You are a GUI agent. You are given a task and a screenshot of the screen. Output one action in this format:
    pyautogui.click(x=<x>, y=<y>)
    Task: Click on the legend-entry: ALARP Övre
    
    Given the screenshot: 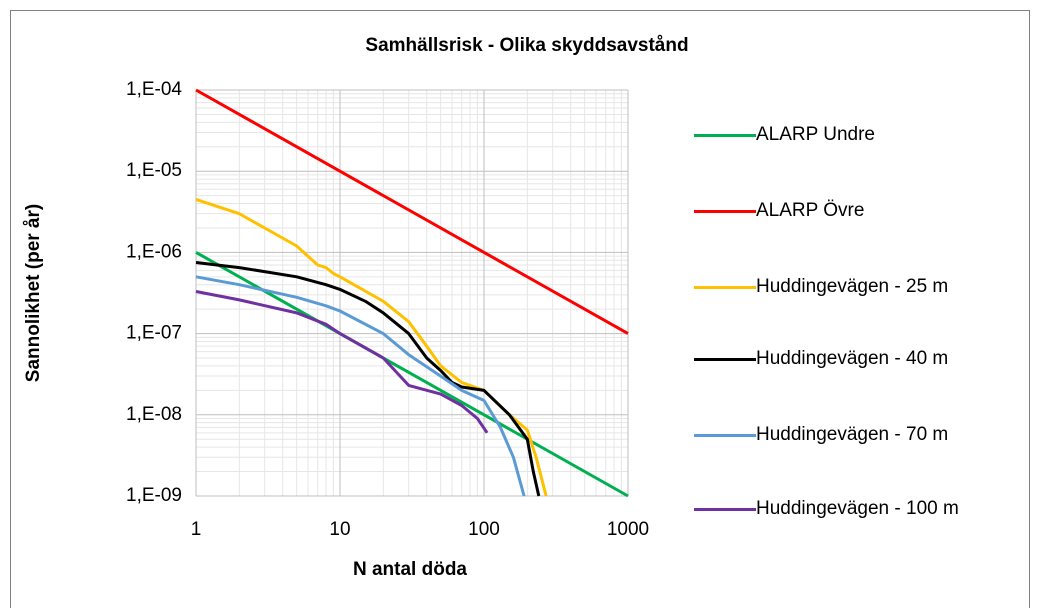 What is the action you would take?
    pyautogui.click(x=859, y=211)
    